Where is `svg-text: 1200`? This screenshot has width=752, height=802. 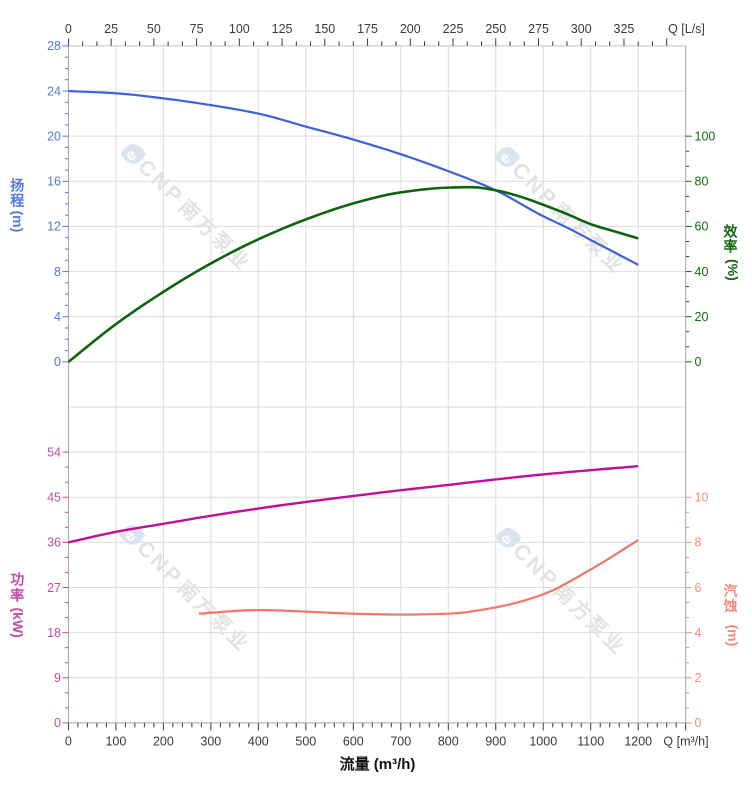
svg-text: 1200 is located at coordinates (638, 742).